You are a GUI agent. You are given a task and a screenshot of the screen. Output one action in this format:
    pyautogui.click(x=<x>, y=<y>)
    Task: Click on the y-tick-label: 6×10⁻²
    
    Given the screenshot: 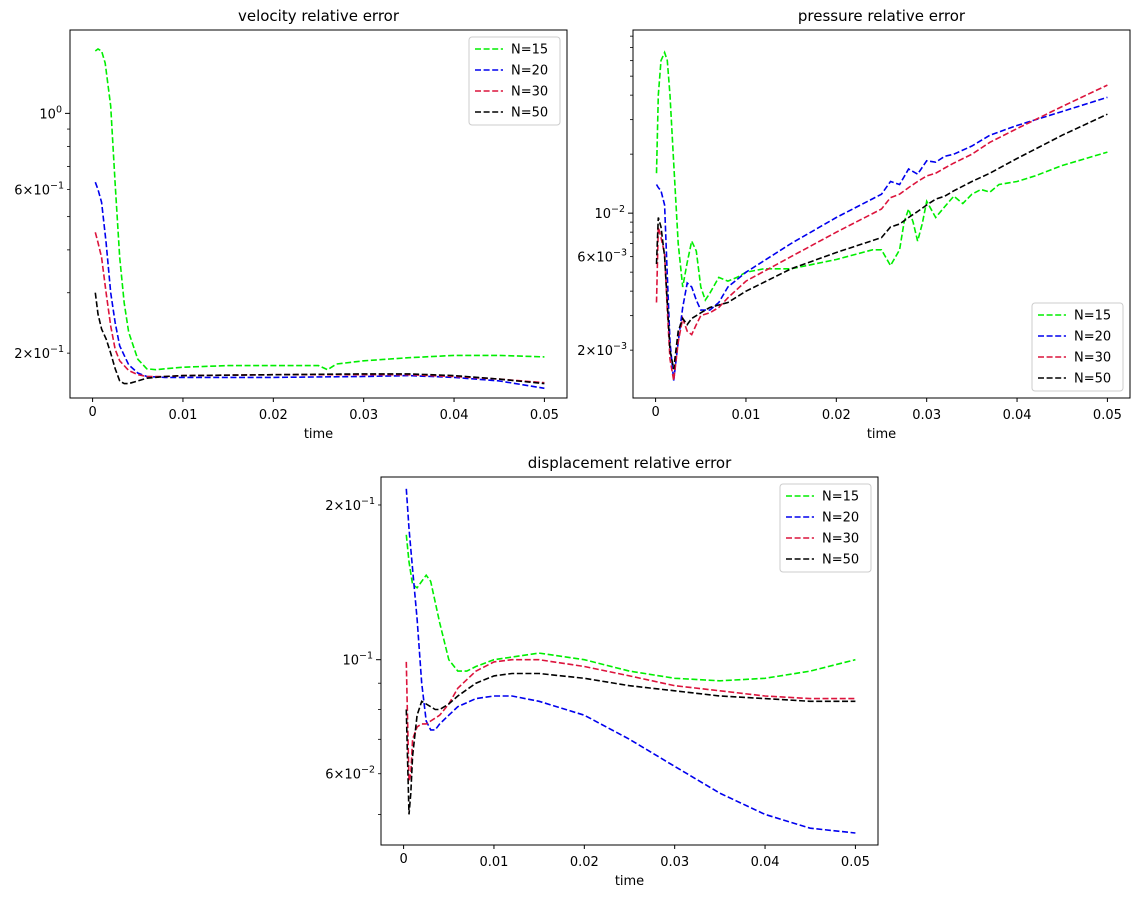 What is the action you would take?
    pyautogui.click(x=350, y=774)
    